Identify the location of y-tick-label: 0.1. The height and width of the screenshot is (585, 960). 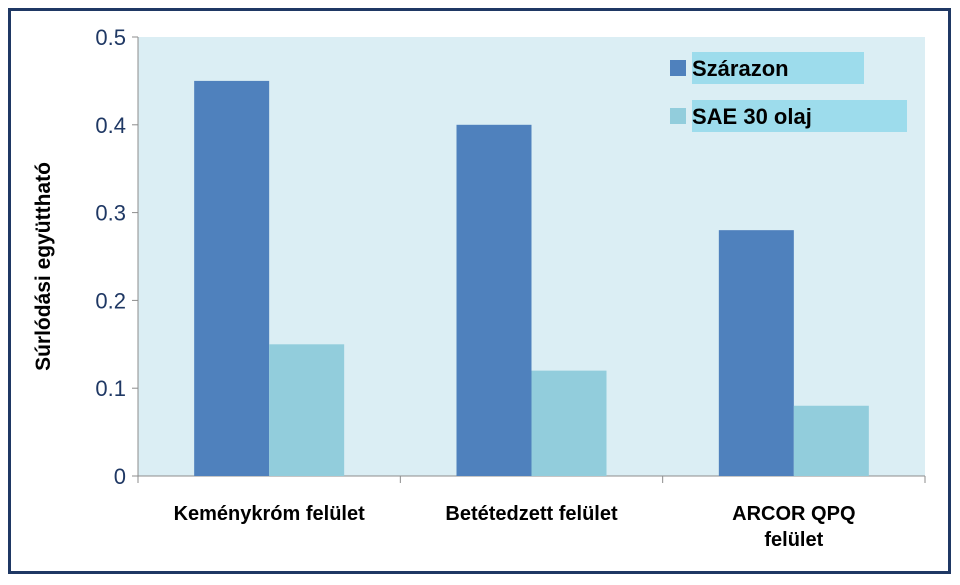
(110, 388).